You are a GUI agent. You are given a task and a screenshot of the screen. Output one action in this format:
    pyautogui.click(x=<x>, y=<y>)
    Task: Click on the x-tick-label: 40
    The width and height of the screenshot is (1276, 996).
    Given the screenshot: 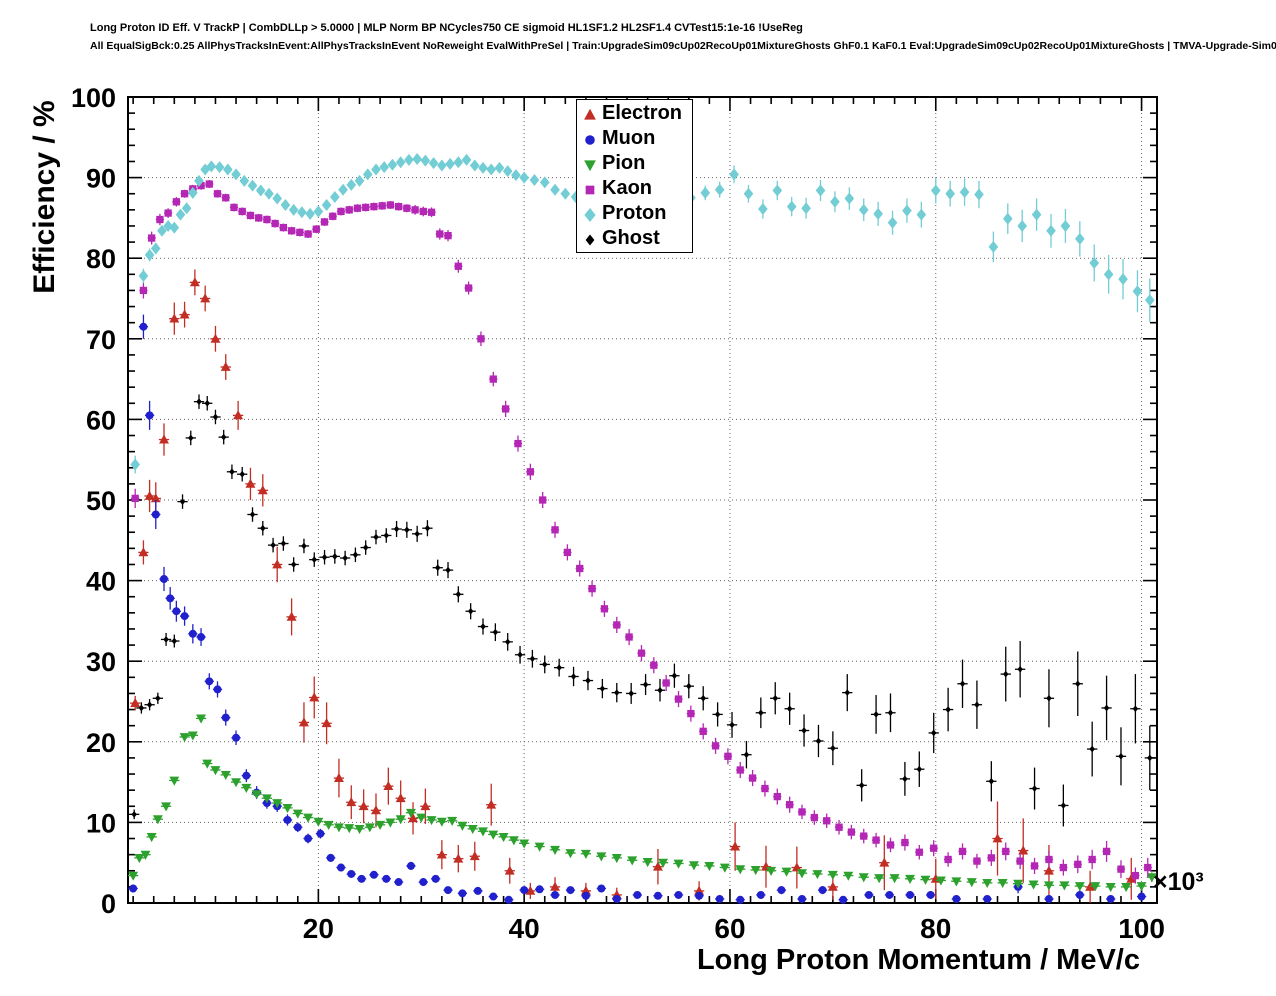 What is the action you would take?
    pyautogui.click(x=524, y=928)
    